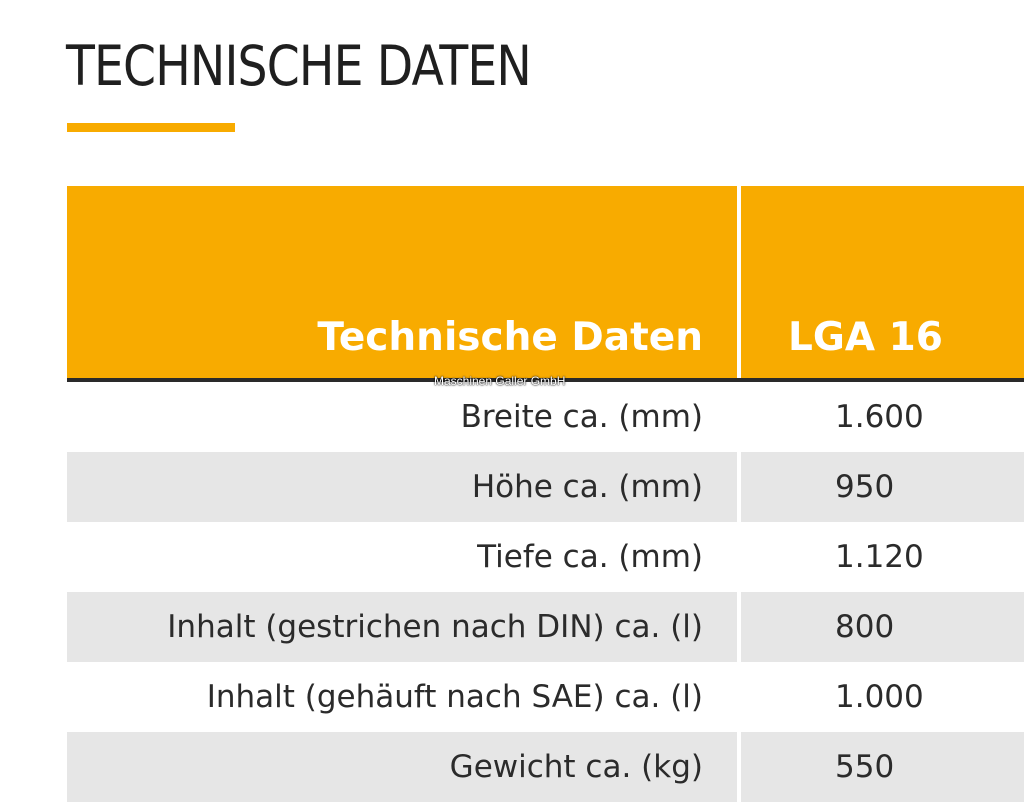  Describe the element at coordinates (402, 627) in the screenshot. I see `spec-label: Inhalt (gestrichen nach DIN) ca. (l)` at that location.